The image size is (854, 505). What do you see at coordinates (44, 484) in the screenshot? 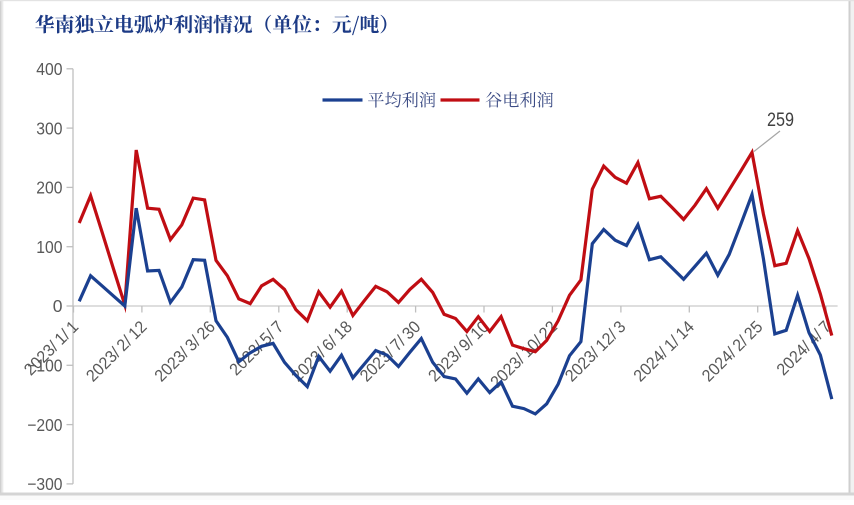
I see `svg-text: −300` at bounding box center [44, 484].